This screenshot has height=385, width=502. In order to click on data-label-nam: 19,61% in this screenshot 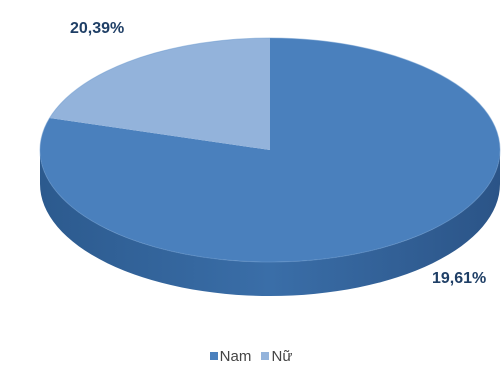, I will do `click(459, 278)`.